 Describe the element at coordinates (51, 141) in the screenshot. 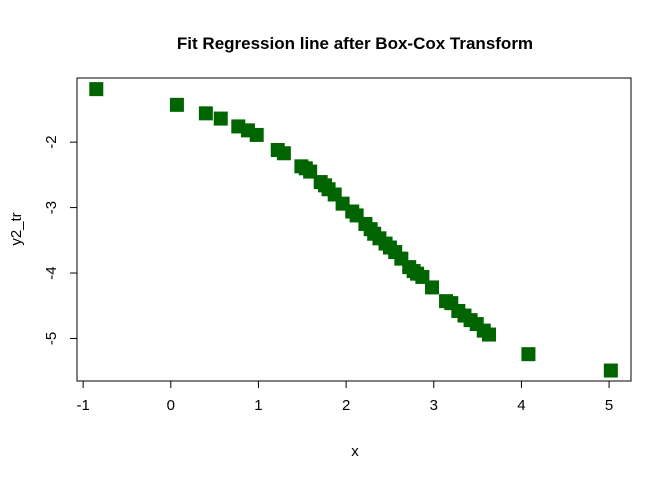

I see `y-tick-label: -2` at that location.